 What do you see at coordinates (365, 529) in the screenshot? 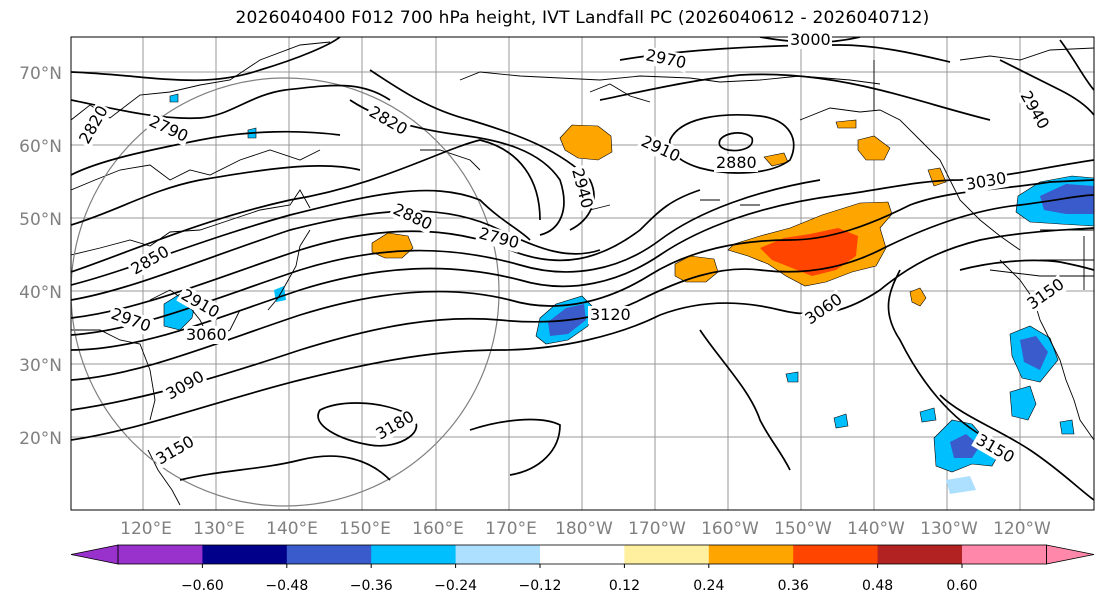
I see `lon-tick-label: 150°E` at bounding box center [365, 529].